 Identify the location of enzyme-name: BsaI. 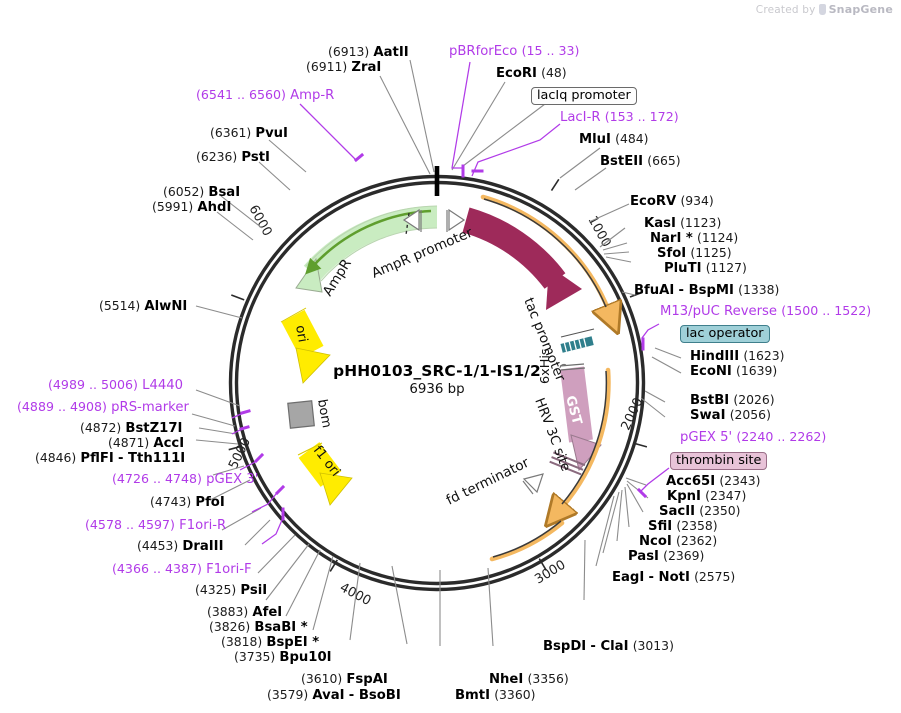
(224, 192).